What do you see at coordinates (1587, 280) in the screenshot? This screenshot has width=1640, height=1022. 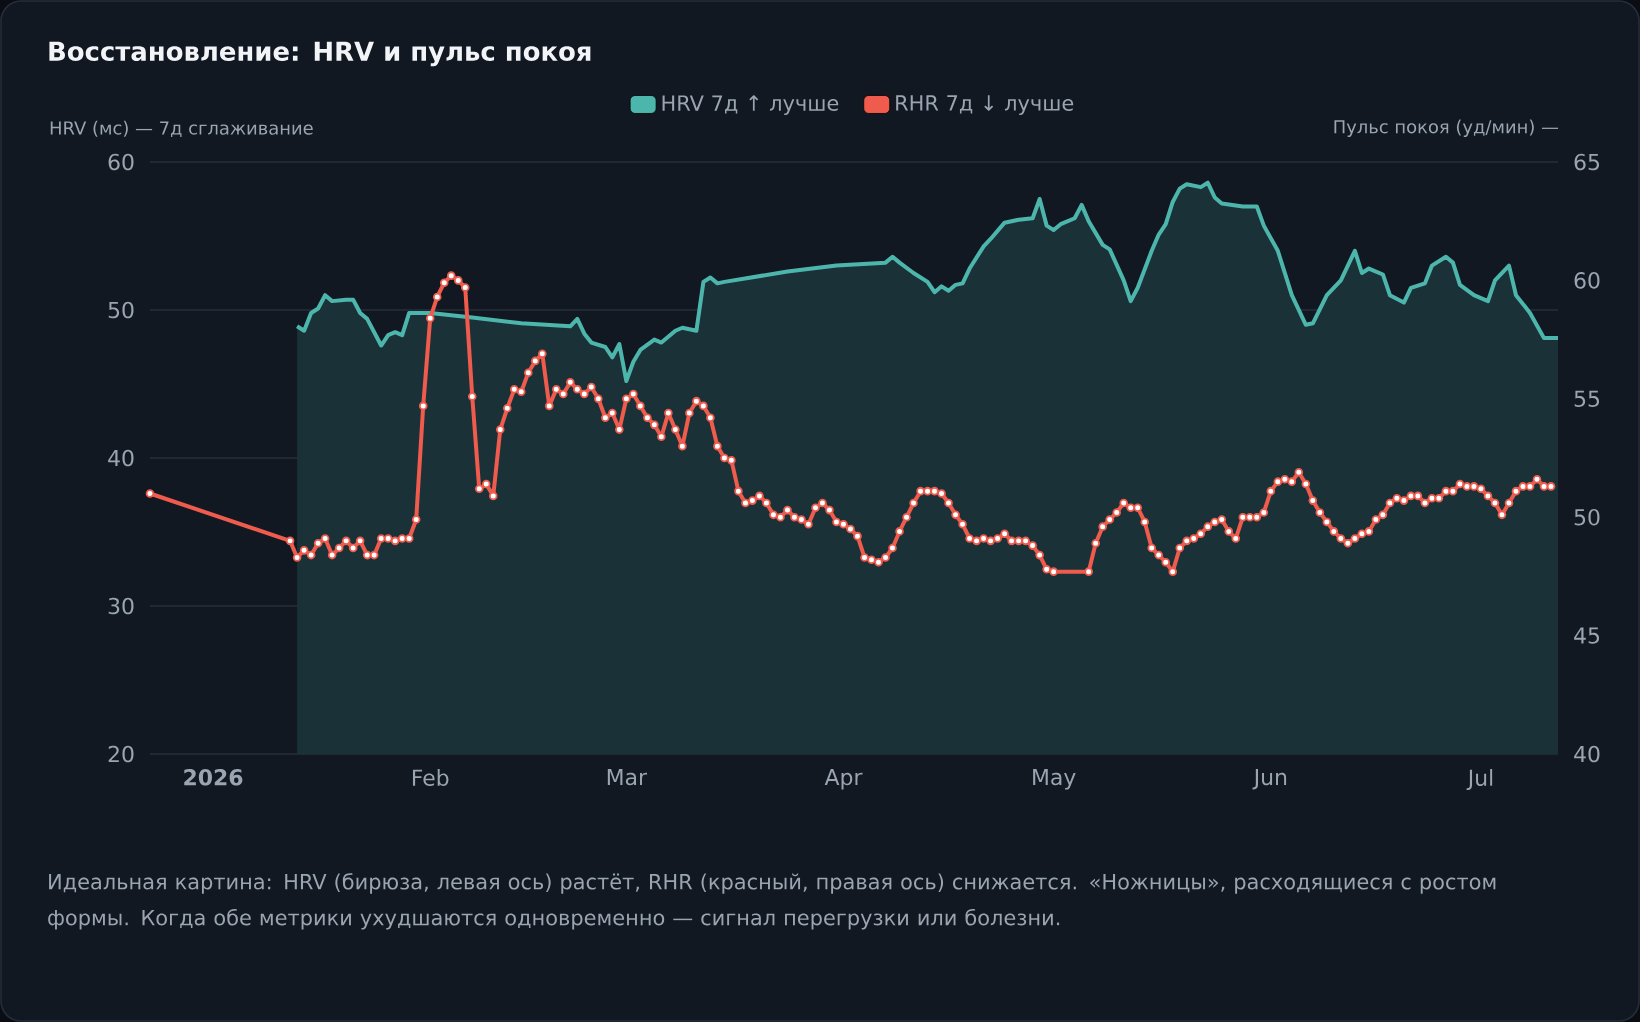 I see `y2-tick-label: 60` at bounding box center [1587, 280].